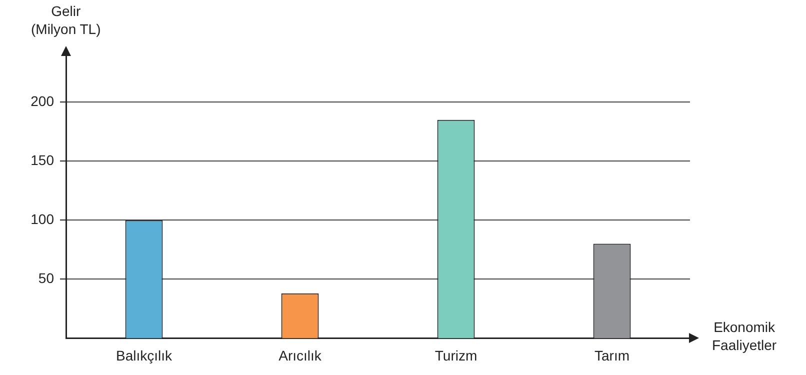 The width and height of the screenshot is (806, 375). What do you see at coordinates (612, 355) in the screenshot?
I see `x-tick-label: Tarım` at bounding box center [612, 355].